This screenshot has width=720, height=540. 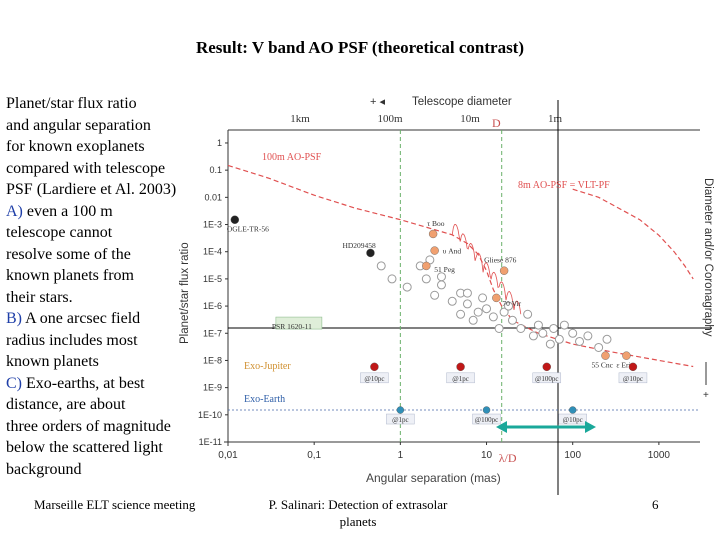 I want to click on right-axis-arrow: +, so click(x=706, y=395).